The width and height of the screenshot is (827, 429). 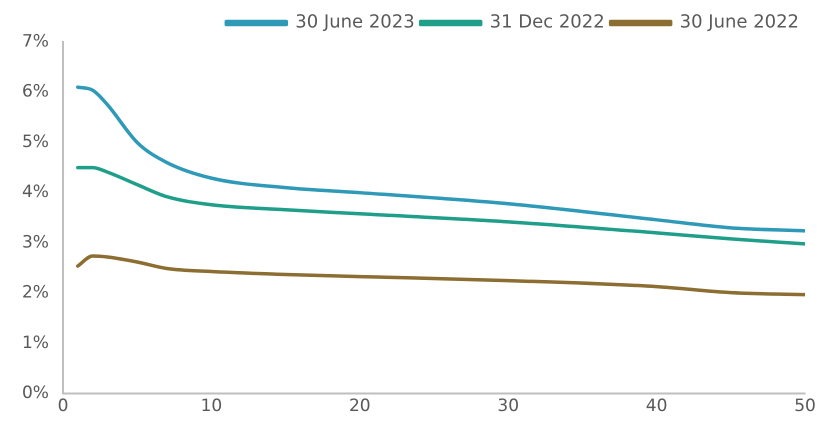 What do you see at coordinates (35, 242) in the screenshot?
I see `y-tick-label: 3%` at bounding box center [35, 242].